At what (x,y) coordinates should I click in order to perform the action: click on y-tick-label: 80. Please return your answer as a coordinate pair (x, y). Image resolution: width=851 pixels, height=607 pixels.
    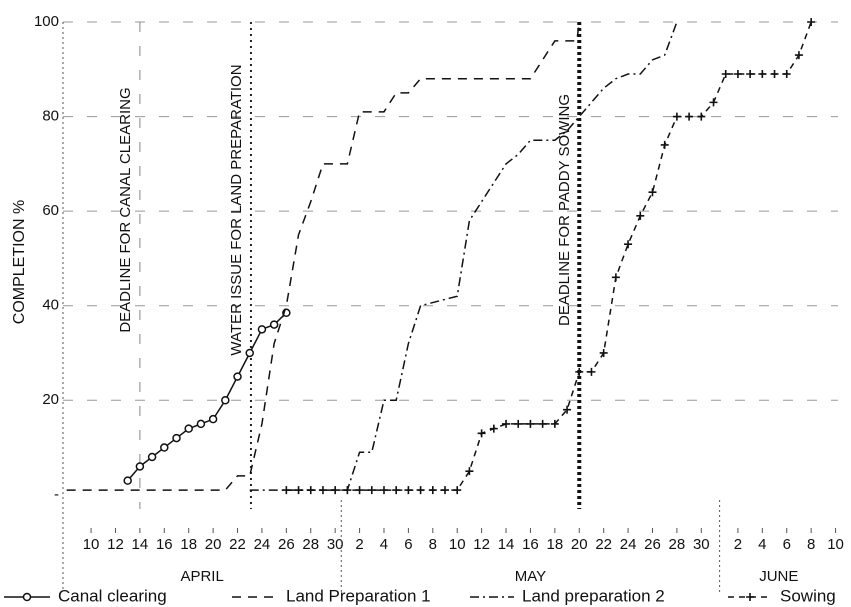
    Looking at the image, I should click on (50, 116).